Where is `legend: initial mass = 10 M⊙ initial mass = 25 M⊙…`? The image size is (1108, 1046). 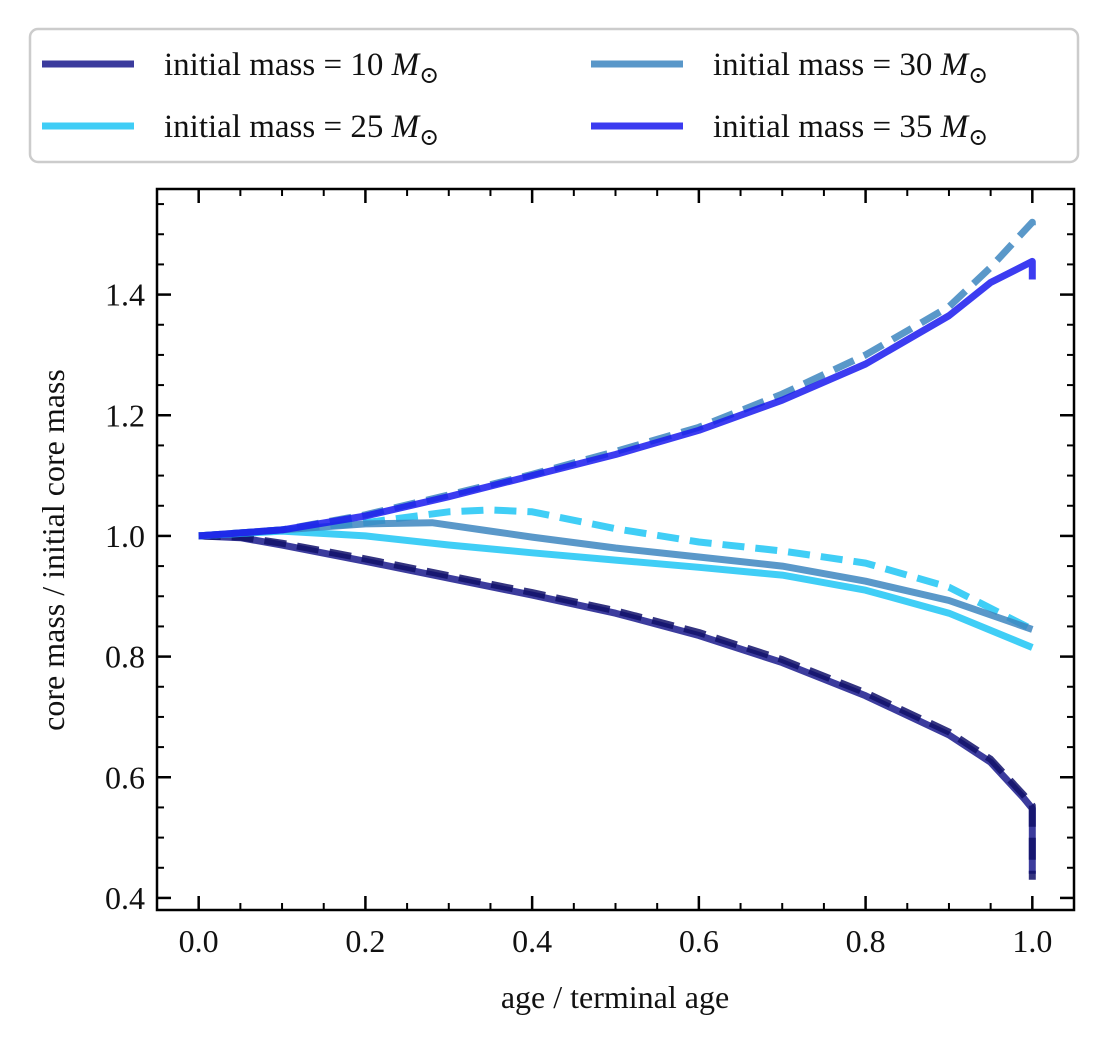
legend: initial mass = 10 M⊙ initial mass = 25 M⊙… is located at coordinates (554, 95).